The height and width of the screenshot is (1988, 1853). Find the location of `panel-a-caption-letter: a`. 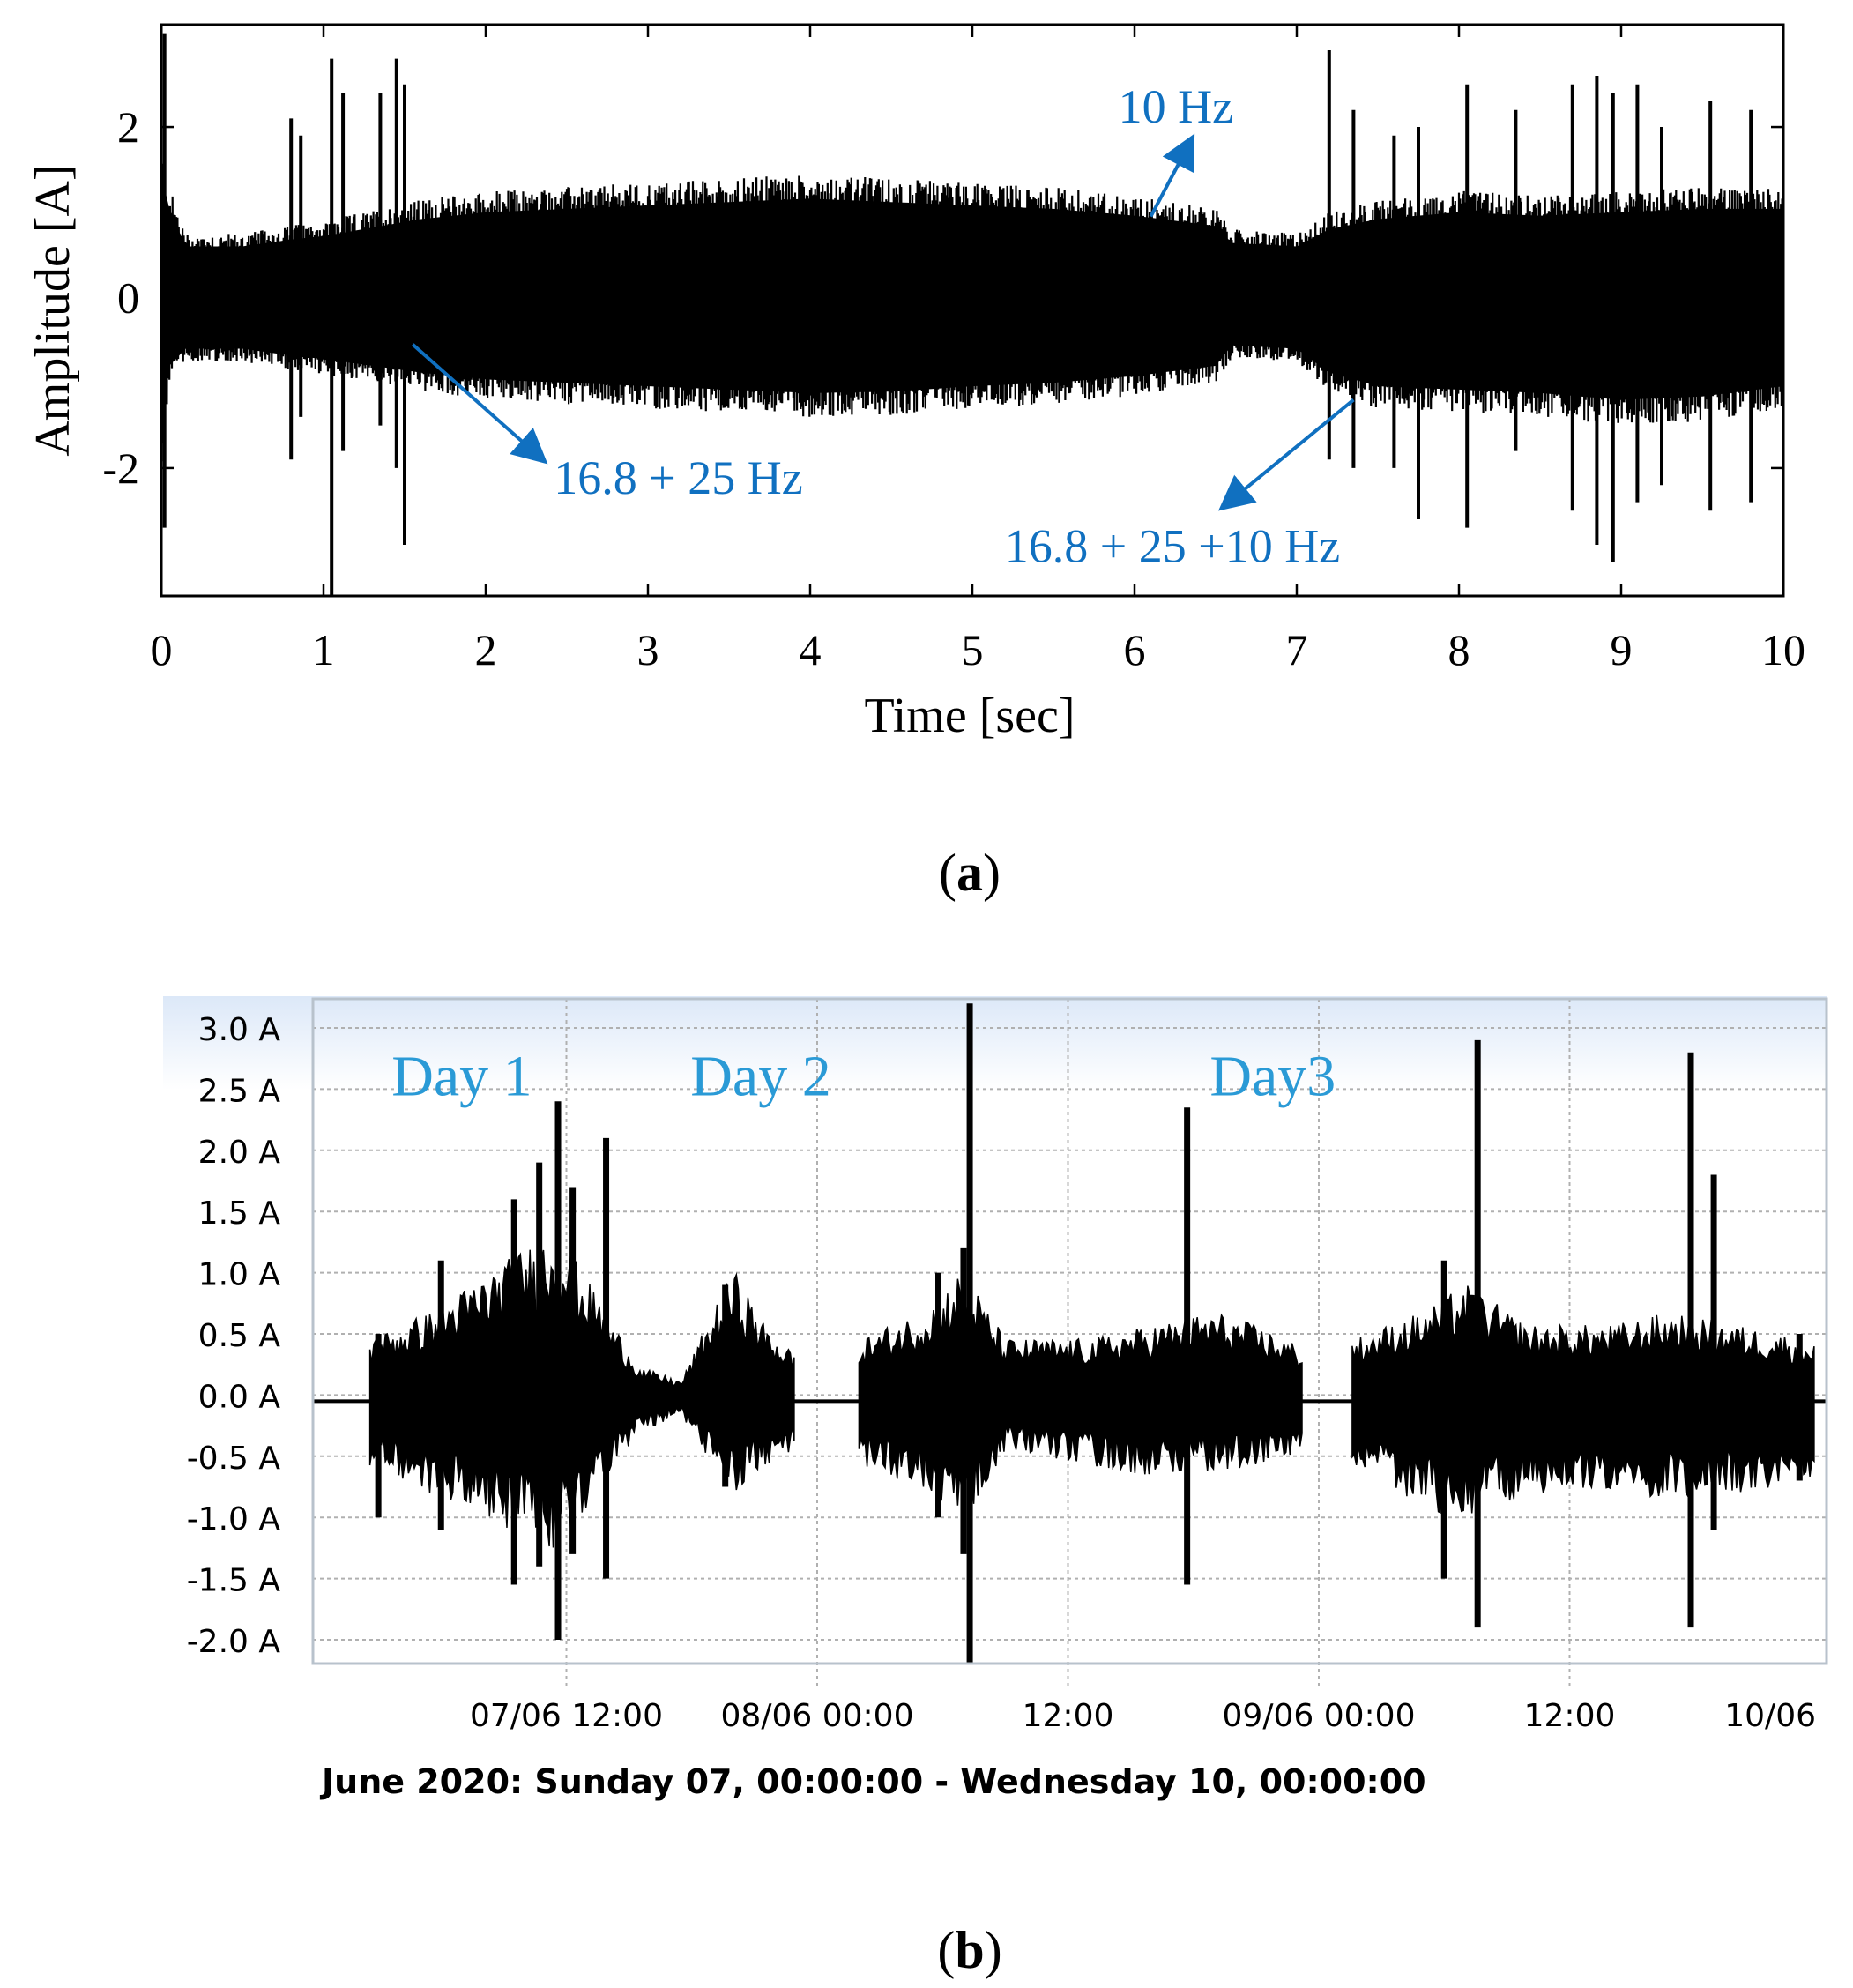

panel-a-caption-letter: a is located at coordinates (970, 873).